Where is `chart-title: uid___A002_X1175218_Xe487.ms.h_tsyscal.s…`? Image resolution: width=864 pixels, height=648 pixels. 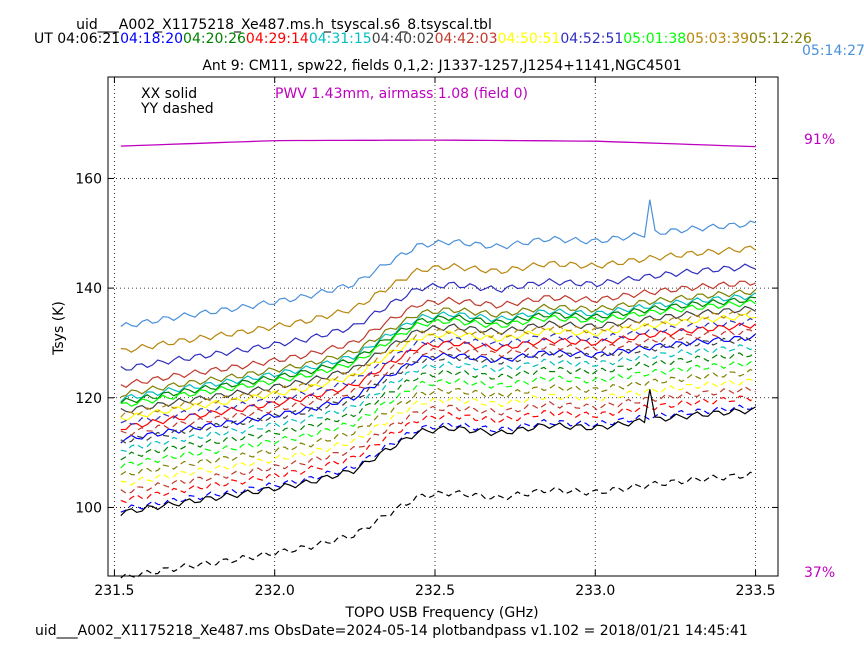 chart-title: uid___A002_X1175218_Xe487.ms.h_tsyscal.s… is located at coordinates (284, 25).